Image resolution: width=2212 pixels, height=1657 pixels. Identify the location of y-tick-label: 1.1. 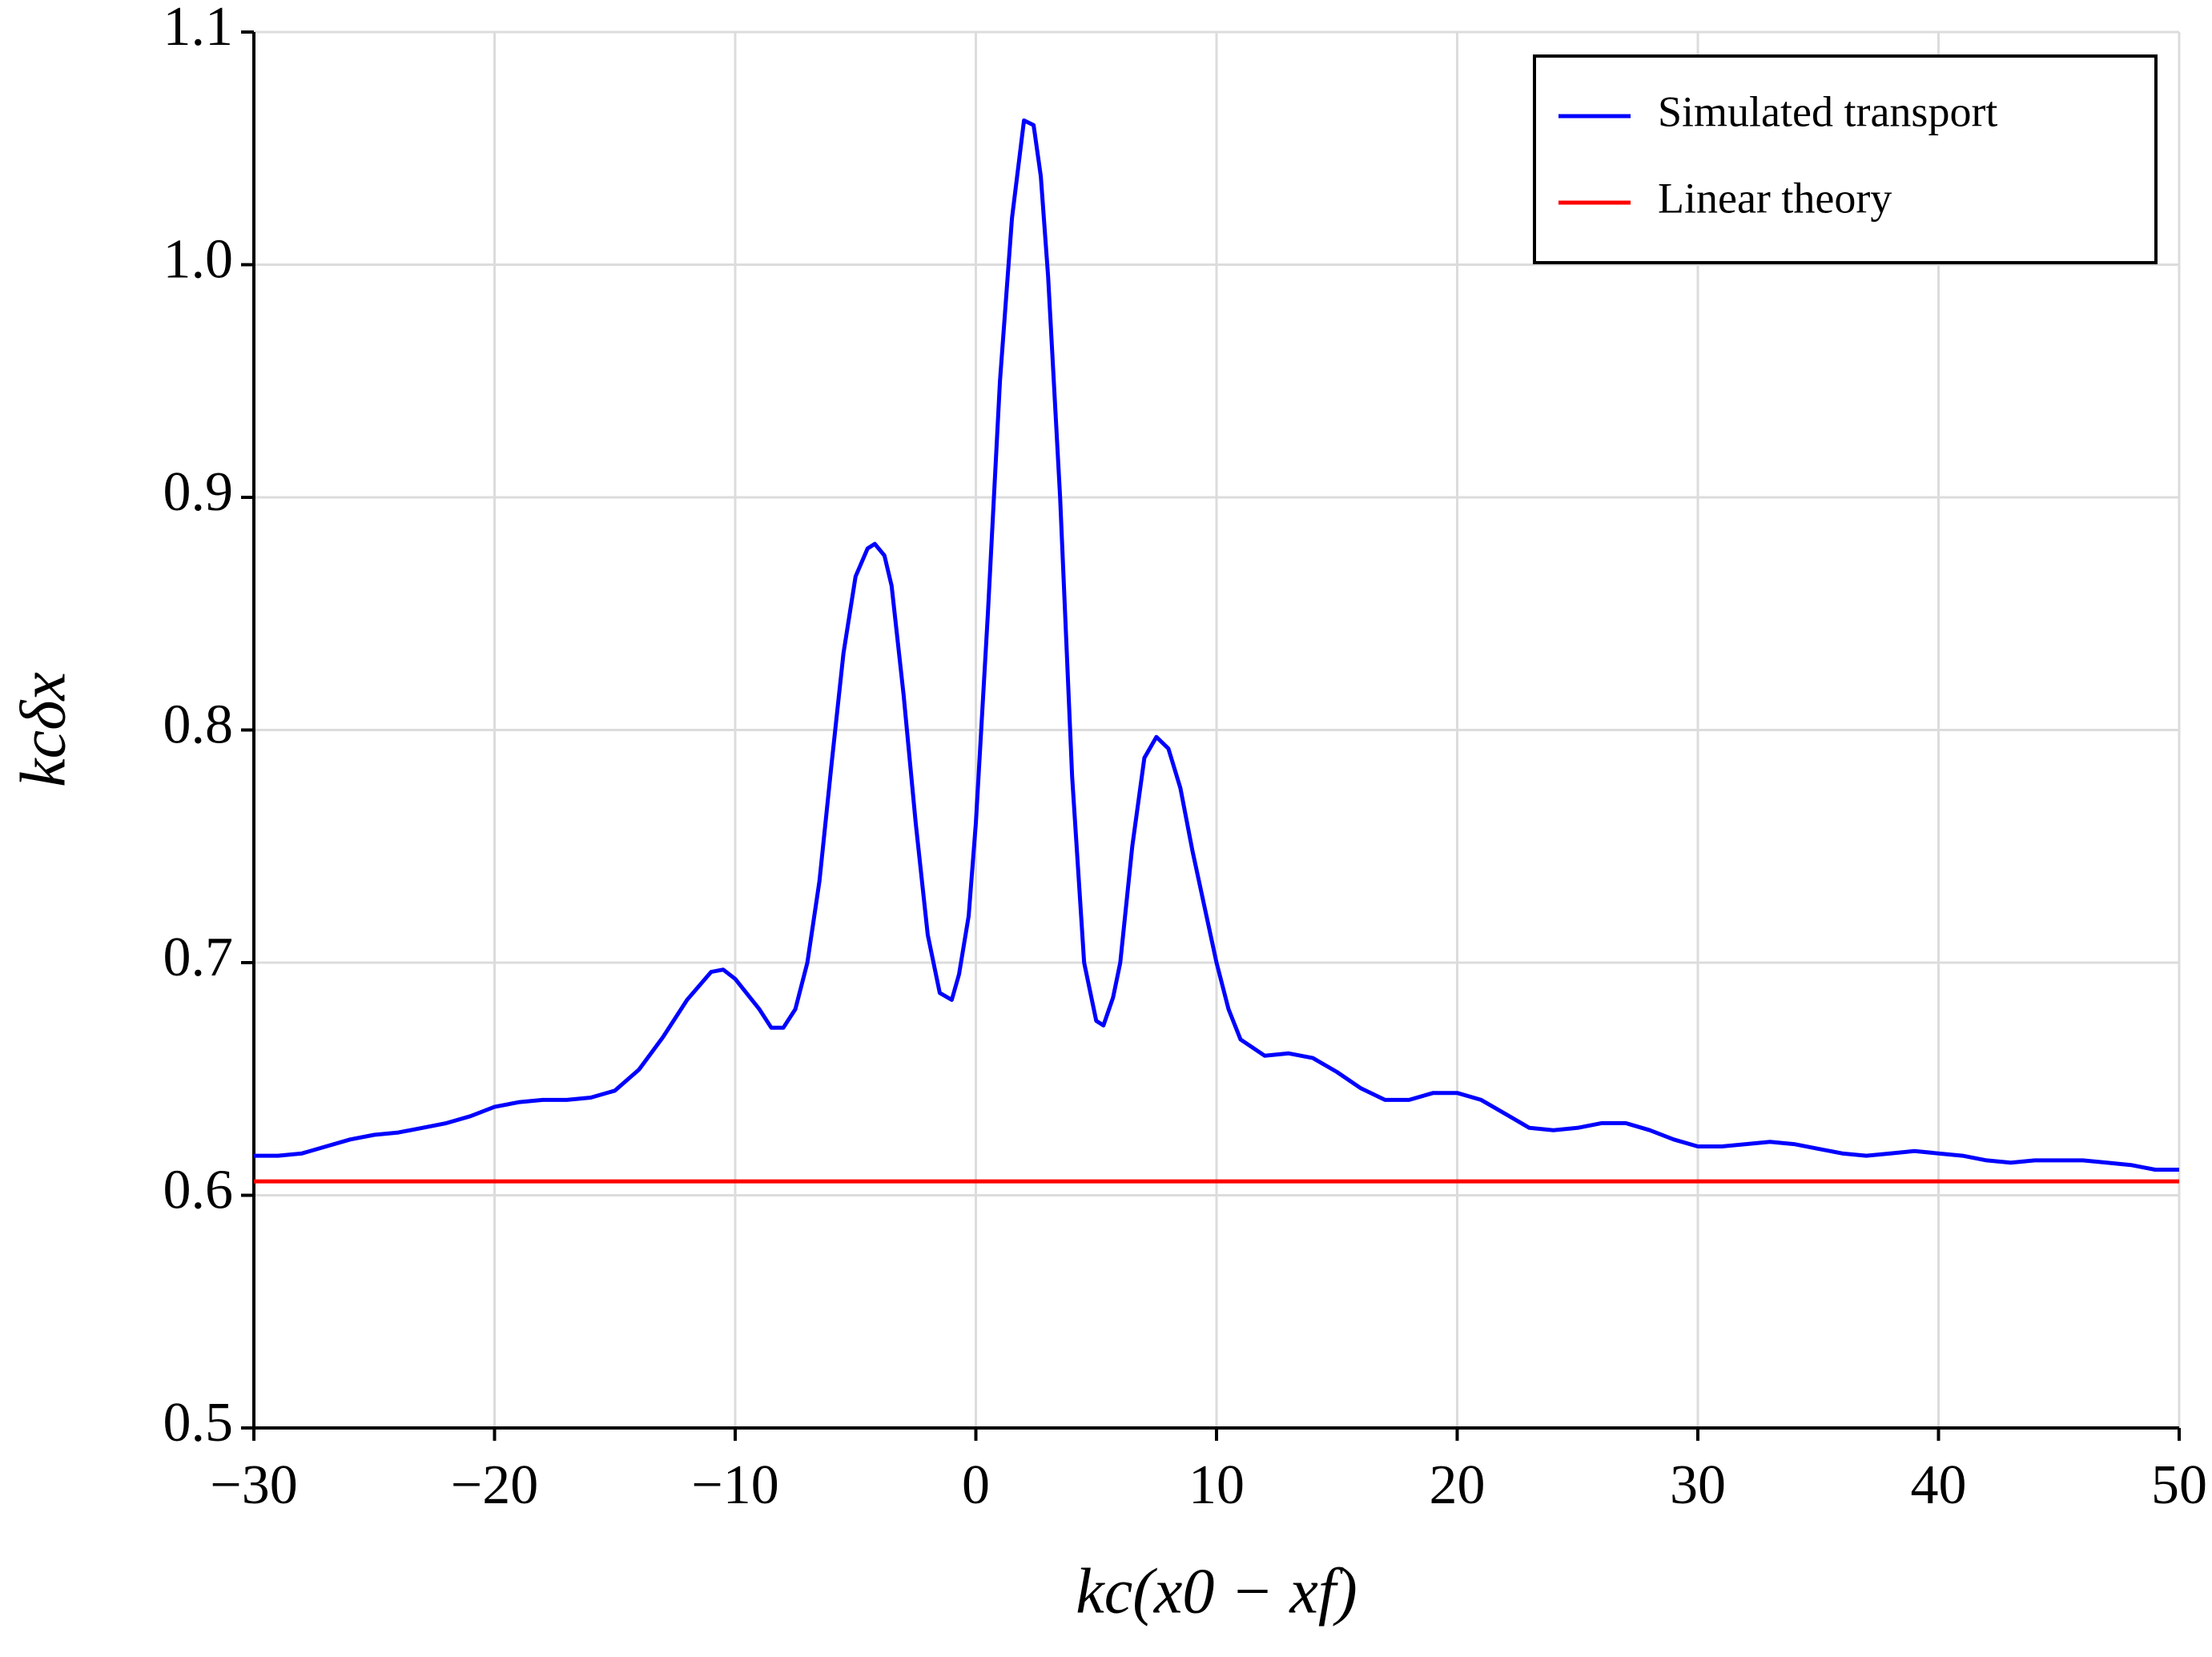
(198, 29).